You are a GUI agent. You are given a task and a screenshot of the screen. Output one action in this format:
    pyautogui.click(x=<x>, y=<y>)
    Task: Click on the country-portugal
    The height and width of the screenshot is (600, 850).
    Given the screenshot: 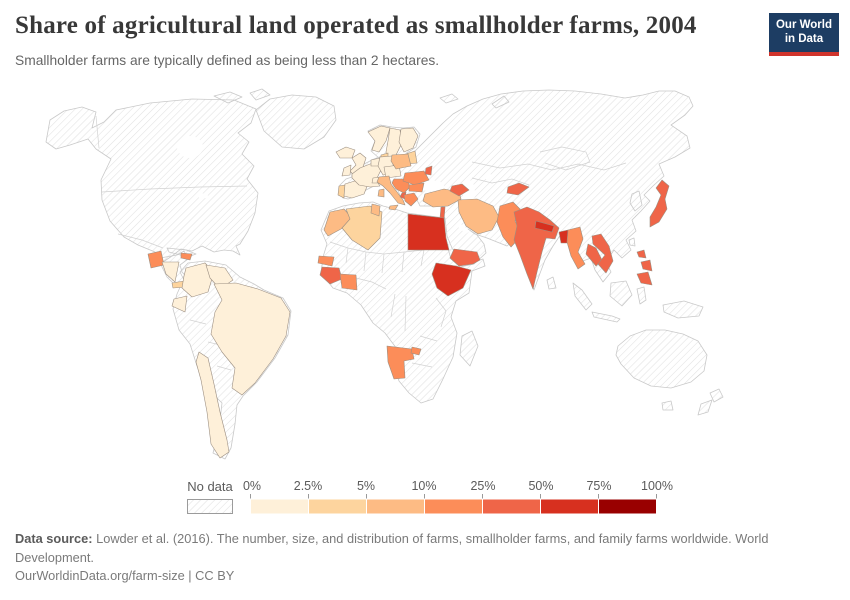 What is the action you would take?
    pyautogui.click(x=341, y=191)
    